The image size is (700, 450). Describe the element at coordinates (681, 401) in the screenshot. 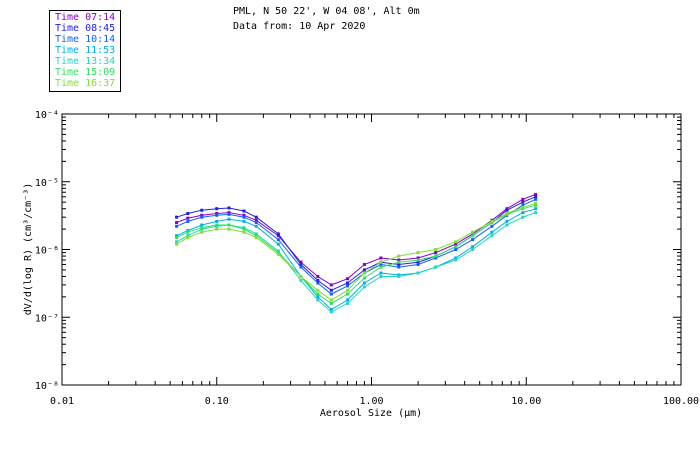

I see `x-tick-label: 100.00` at that location.